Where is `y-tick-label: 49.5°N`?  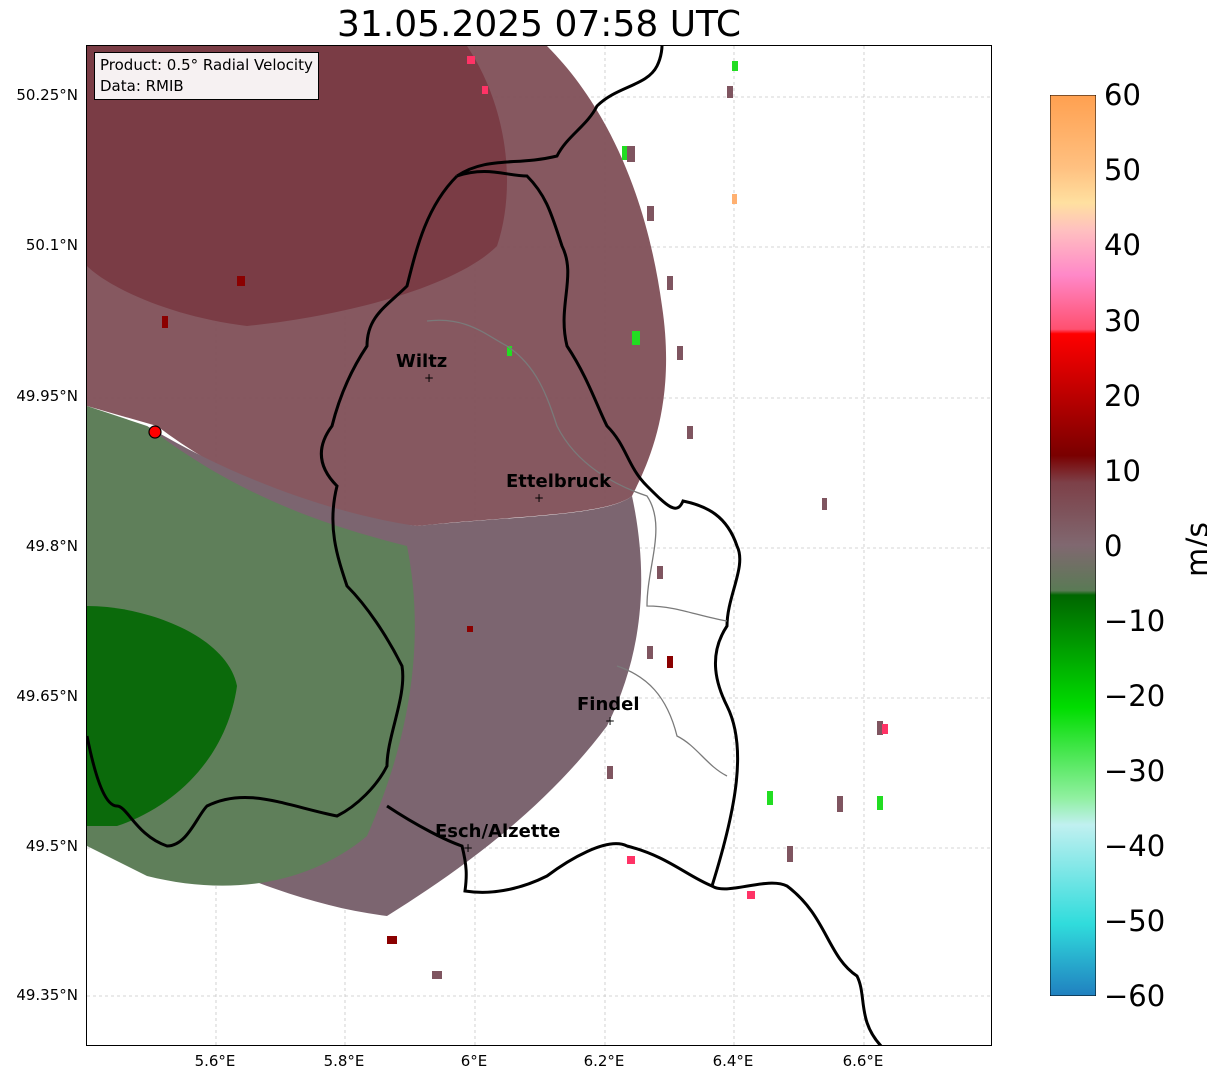 y-tick-label: 49.5°N is located at coordinates (51, 846).